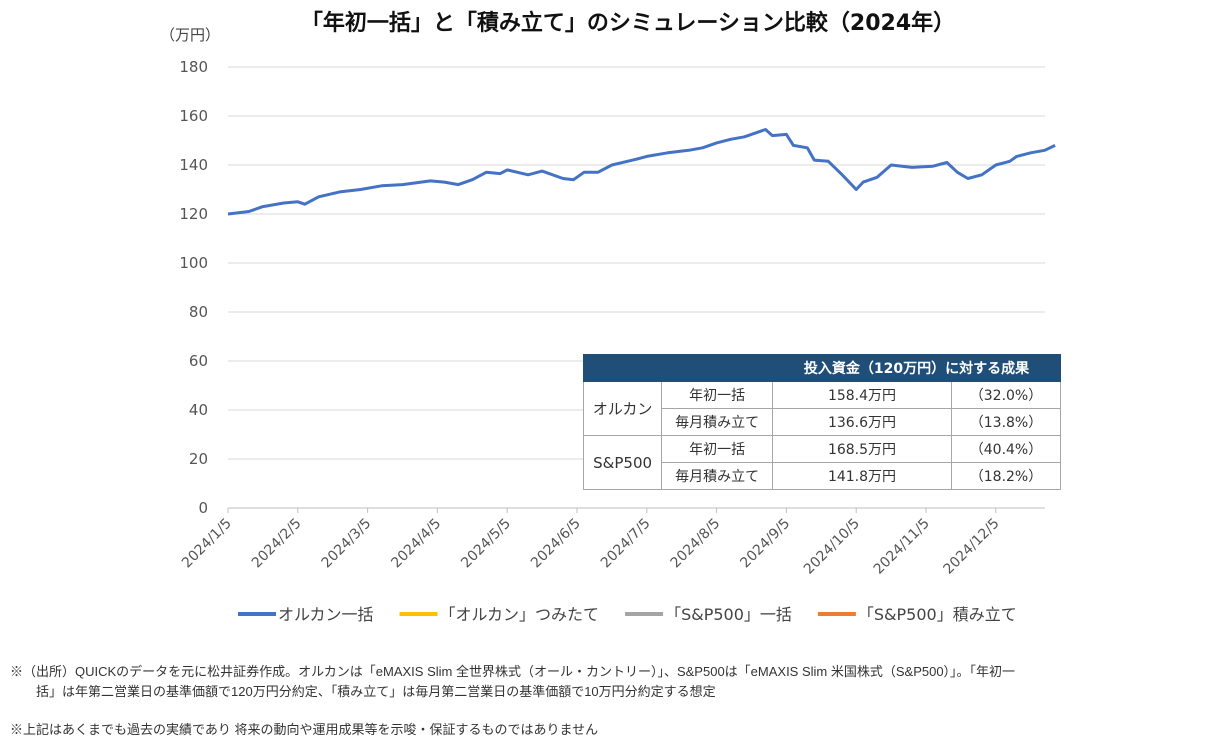 The width and height of the screenshot is (1212, 750). What do you see at coordinates (1006, 449) in the screenshot?
I see `return-cell: （40.4%）` at bounding box center [1006, 449].